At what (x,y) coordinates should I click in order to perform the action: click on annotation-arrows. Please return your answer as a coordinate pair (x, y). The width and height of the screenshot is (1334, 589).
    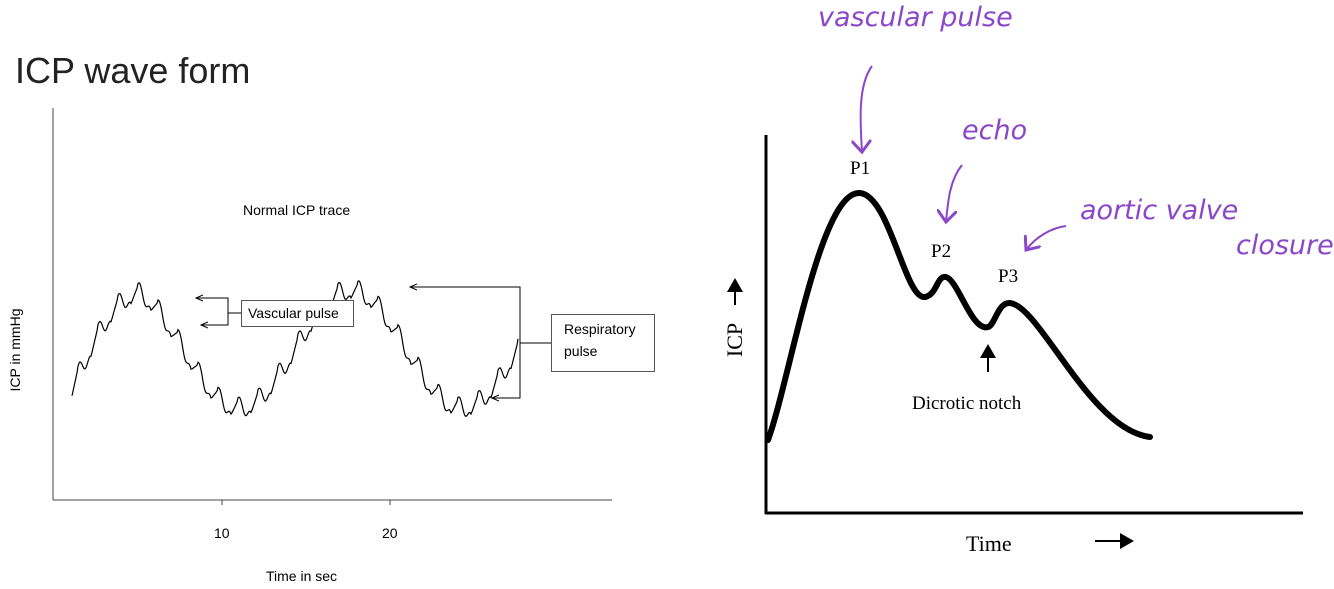
    Looking at the image, I should click on (964, 157).